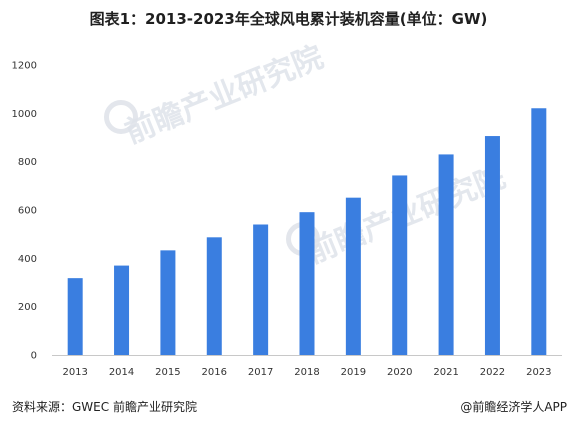  What do you see at coordinates (34, 356) in the screenshot?
I see `y-tick-label: 0` at bounding box center [34, 356].